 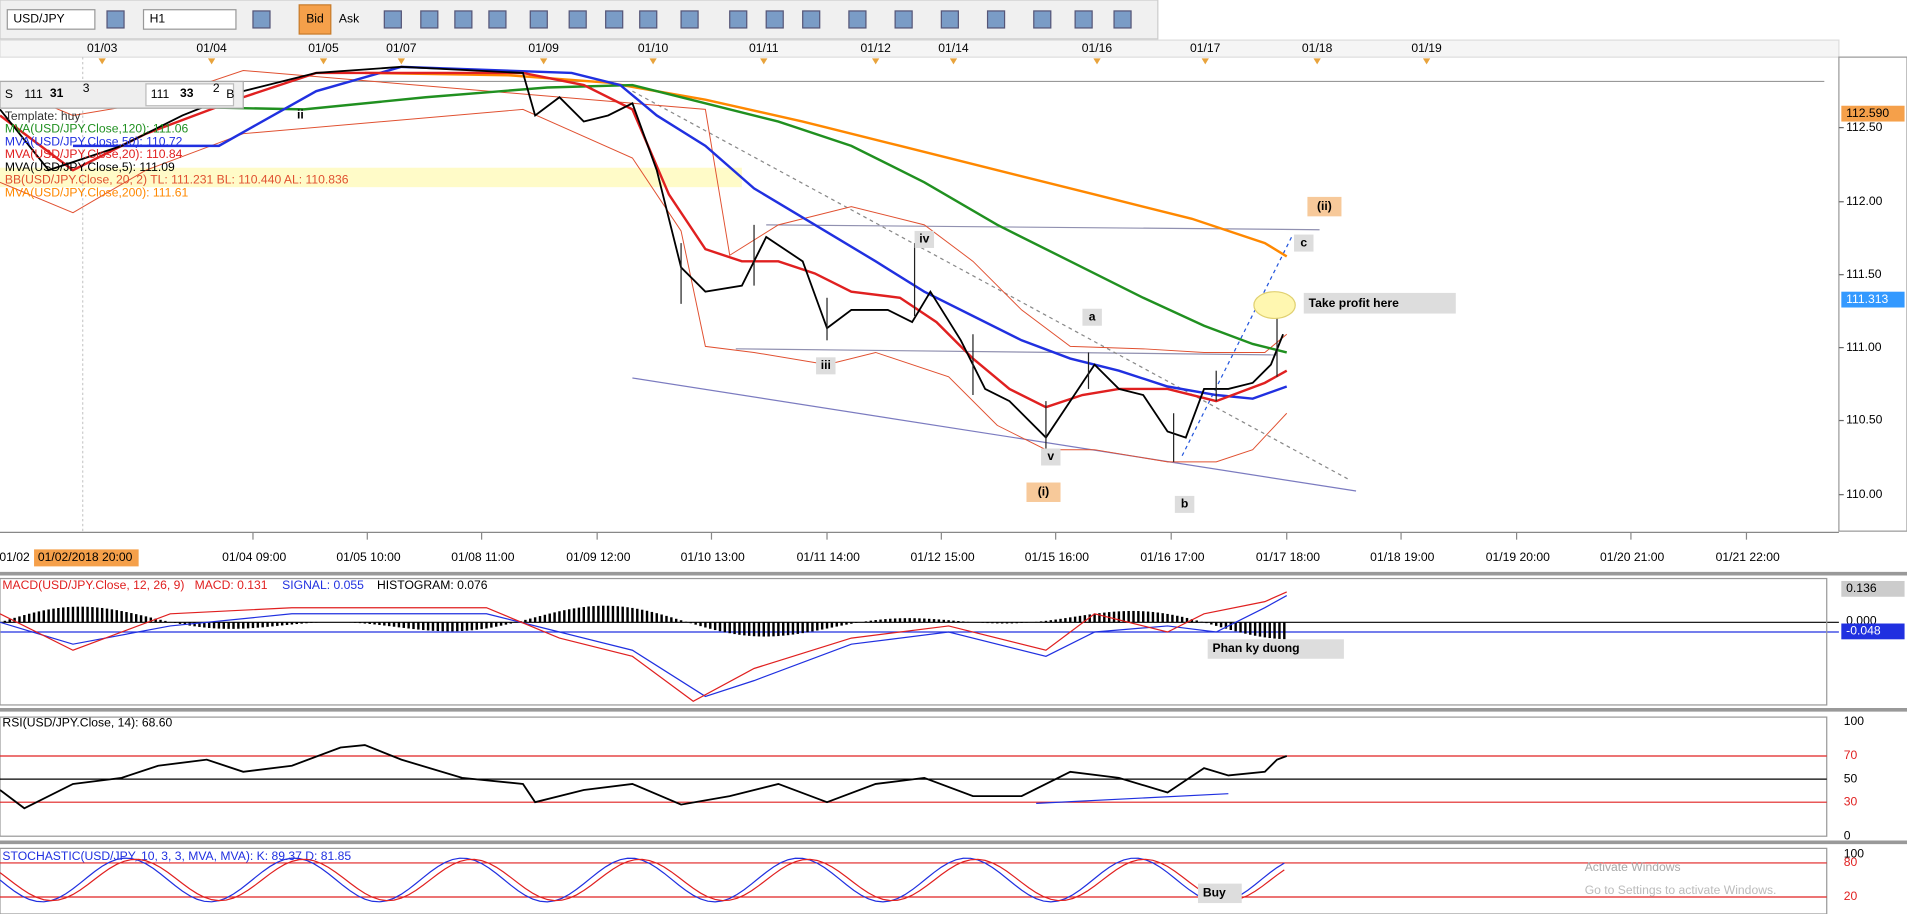 I want to click on bid-button-label: Bid, so click(x=315, y=19).